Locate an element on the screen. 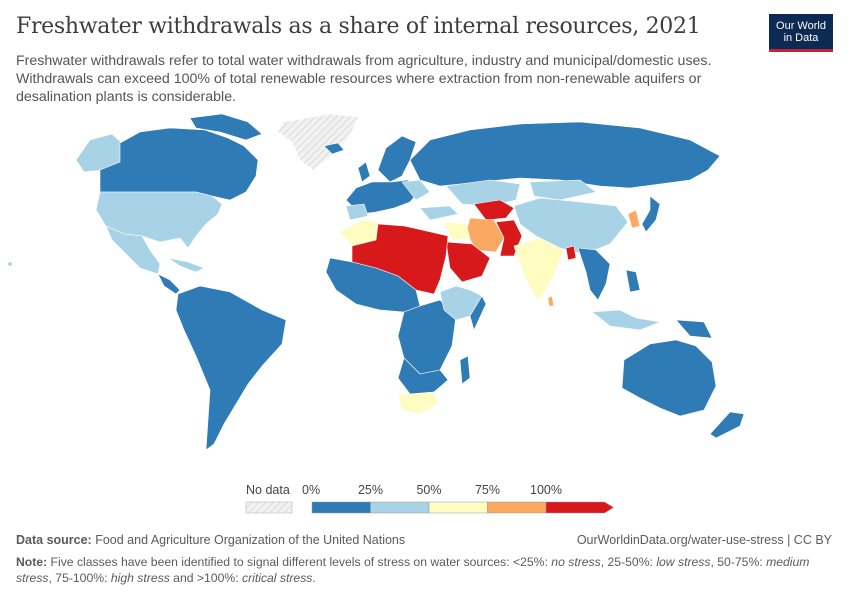  region-south-america is located at coordinates (231, 368).